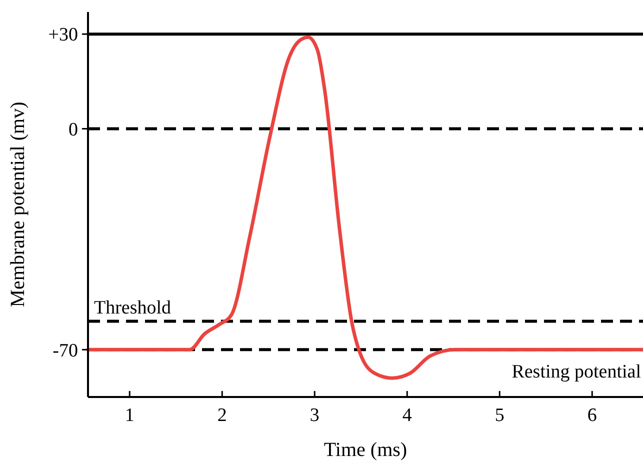 Image resolution: width=643 pixels, height=464 pixels. I want to click on x-tick-label: 4, so click(407, 415).